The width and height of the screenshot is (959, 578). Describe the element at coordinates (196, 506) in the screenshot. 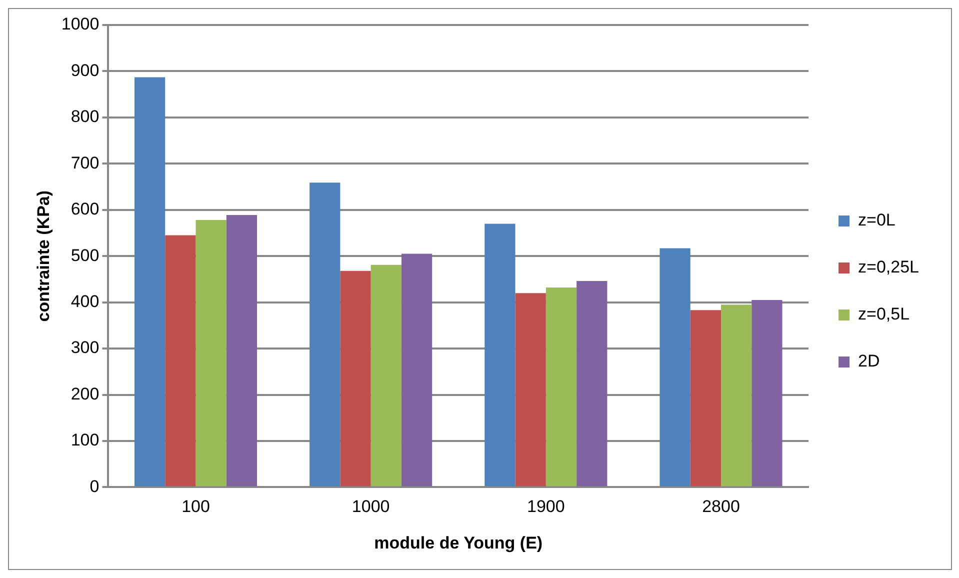

I see `x-tick-label: 100` at that location.